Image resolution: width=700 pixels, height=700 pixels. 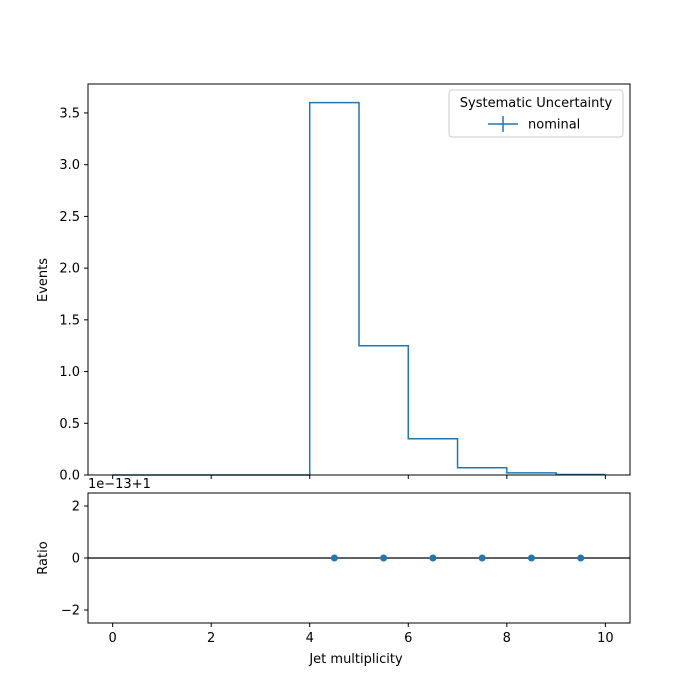 I want to click on main-y-tick-label: 3.5, so click(x=69, y=113).